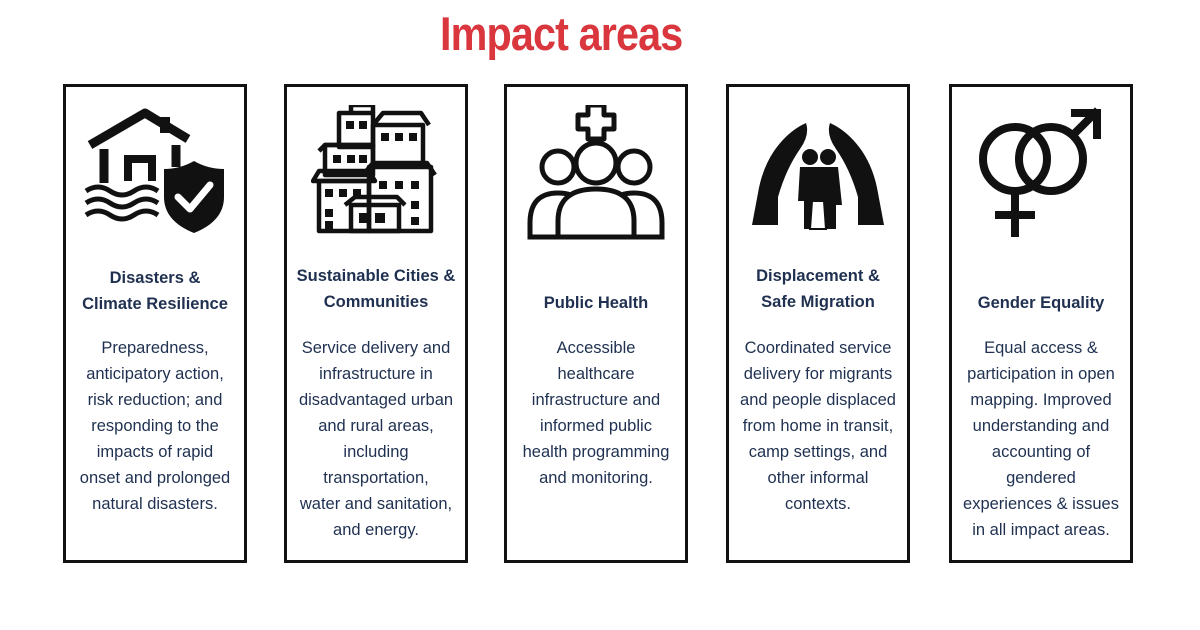 The width and height of the screenshot is (1200, 630). I want to click on card-title-line: Climate Resilience, so click(155, 304).